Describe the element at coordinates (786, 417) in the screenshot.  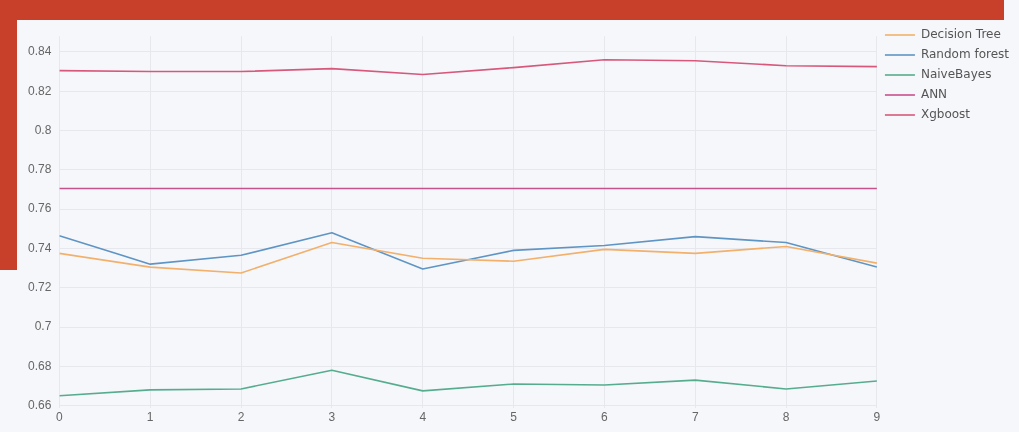
I see `x-tick-label: 8` at that location.